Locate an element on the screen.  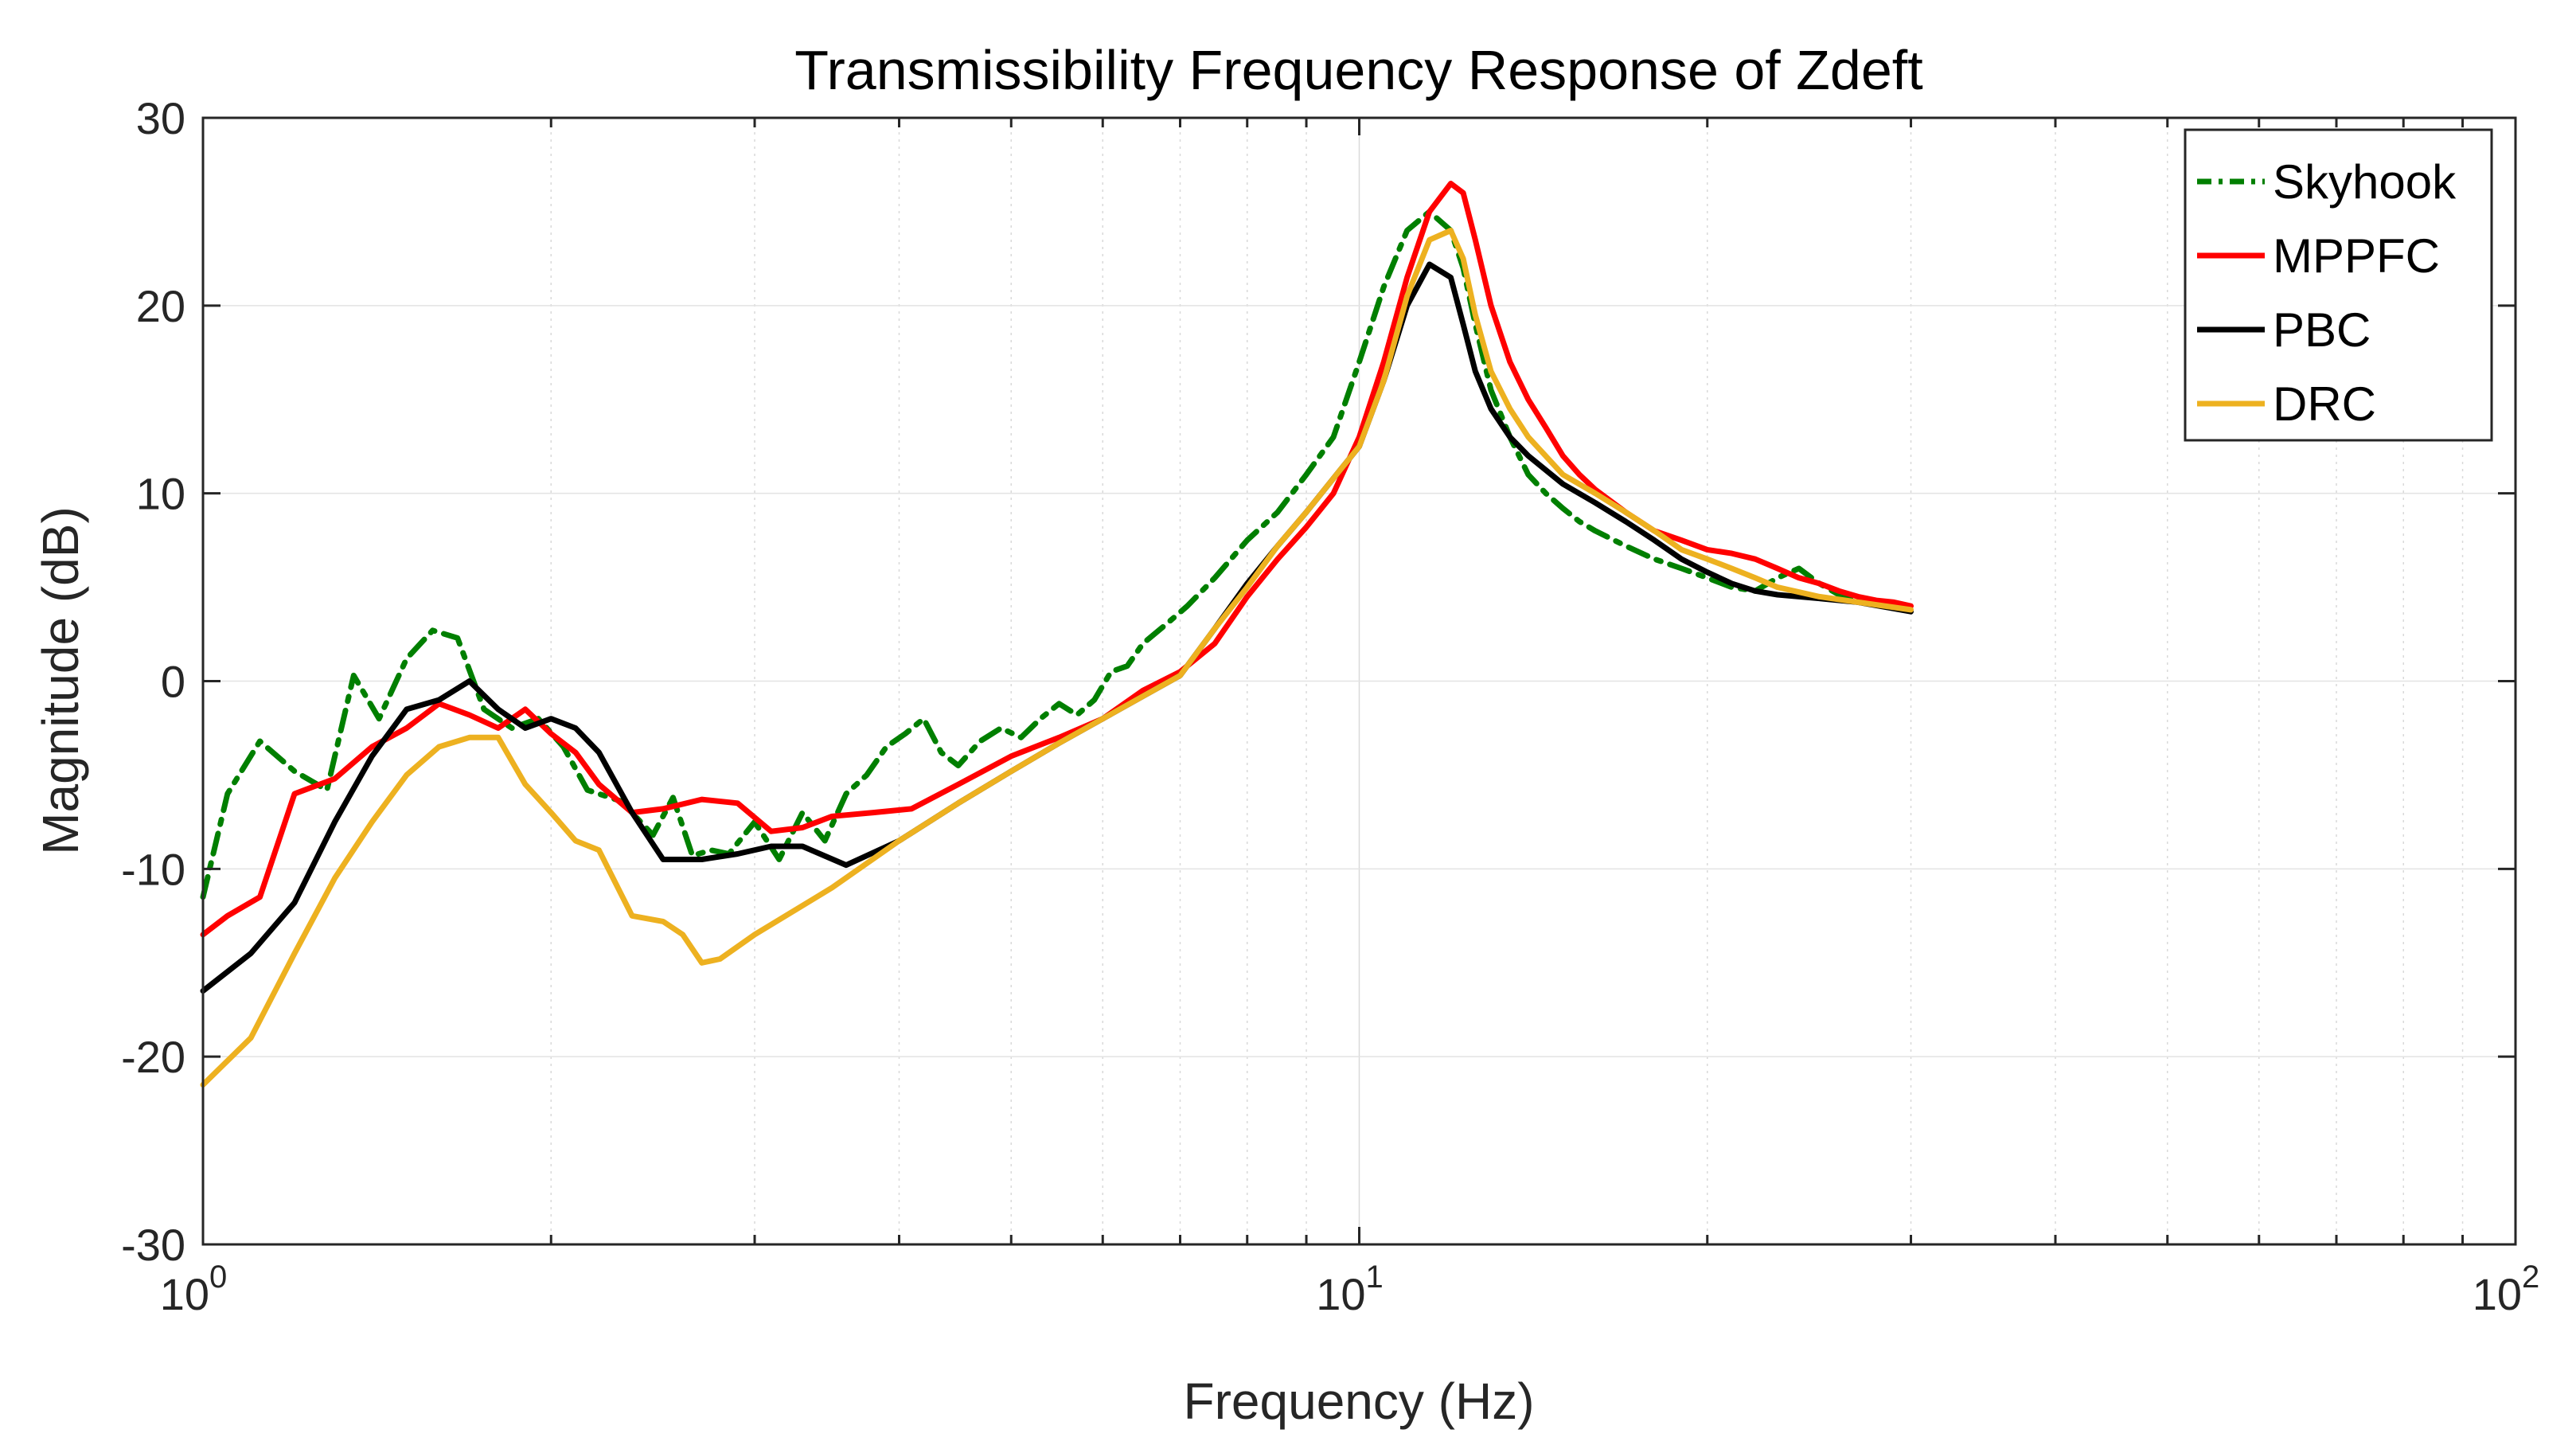
y-tick-label: -20 is located at coordinates (153, 1057).